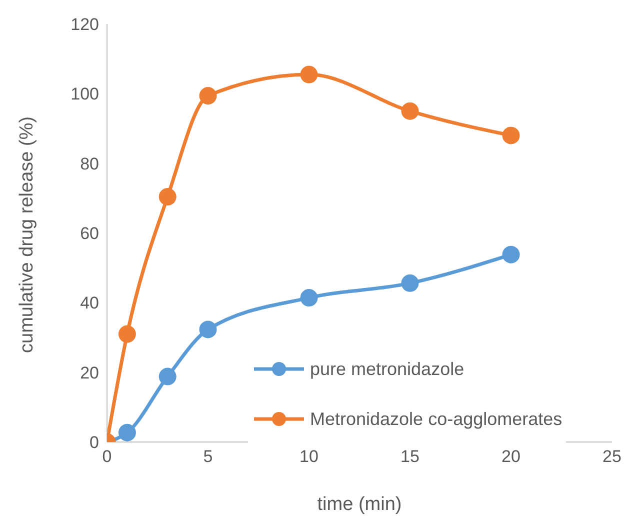 The width and height of the screenshot is (634, 522). Describe the element at coordinates (107, 456) in the screenshot. I see `x-tick-label: 0` at that location.